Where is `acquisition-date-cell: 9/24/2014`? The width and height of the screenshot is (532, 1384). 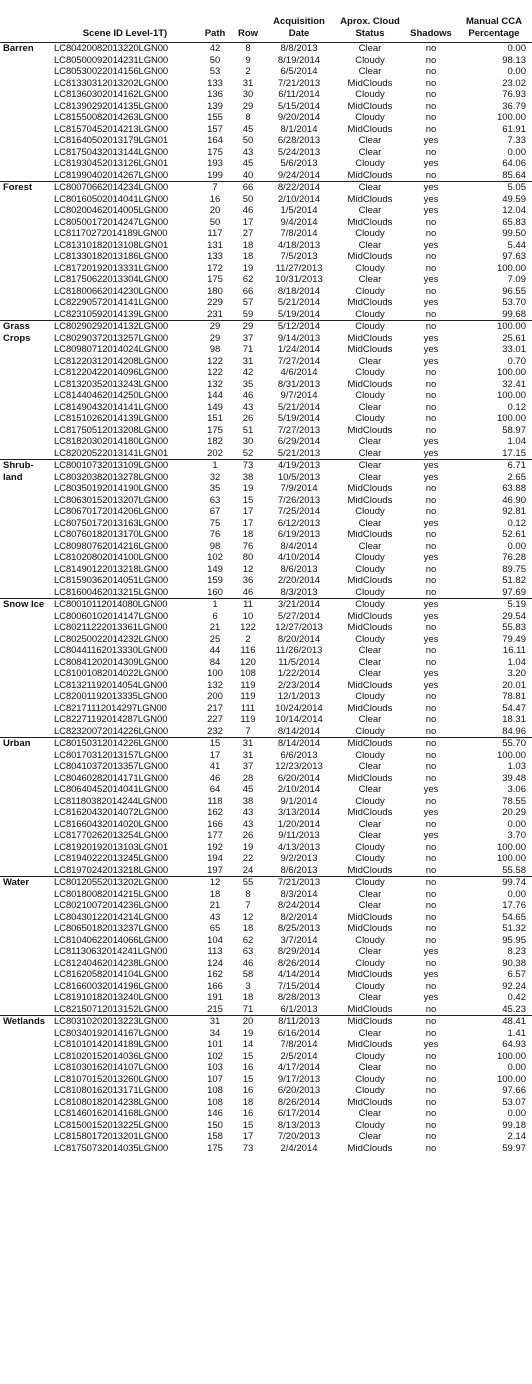
acquisition-date-cell: 9/24/2014 is located at coordinates (299, 175).